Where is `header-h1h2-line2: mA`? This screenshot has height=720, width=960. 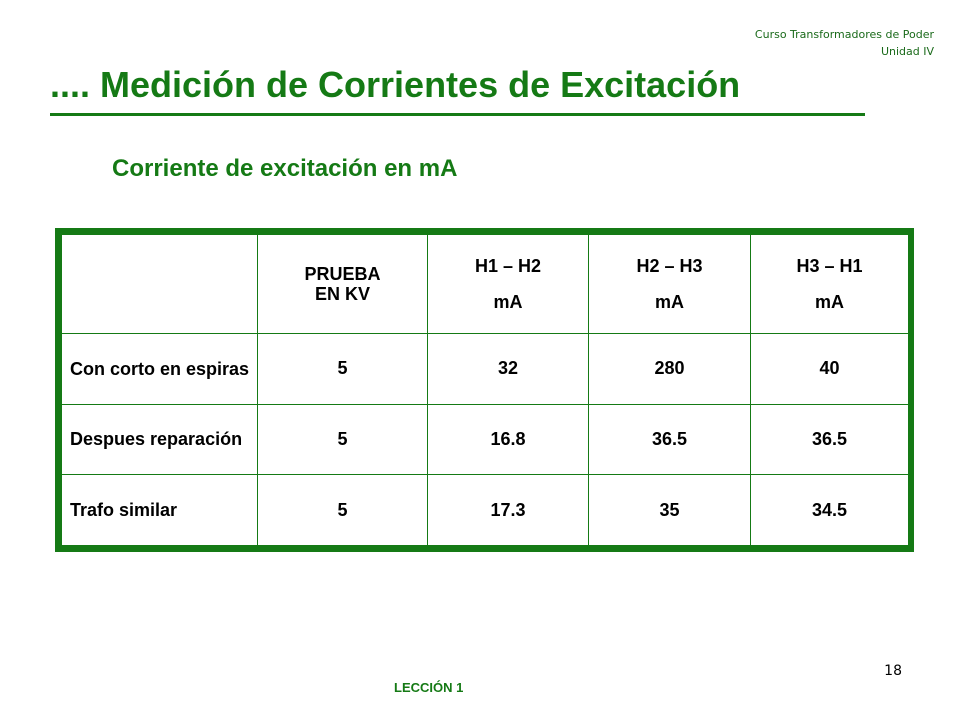 header-h1h2-line2: mA is located at coordinates (508, 302).